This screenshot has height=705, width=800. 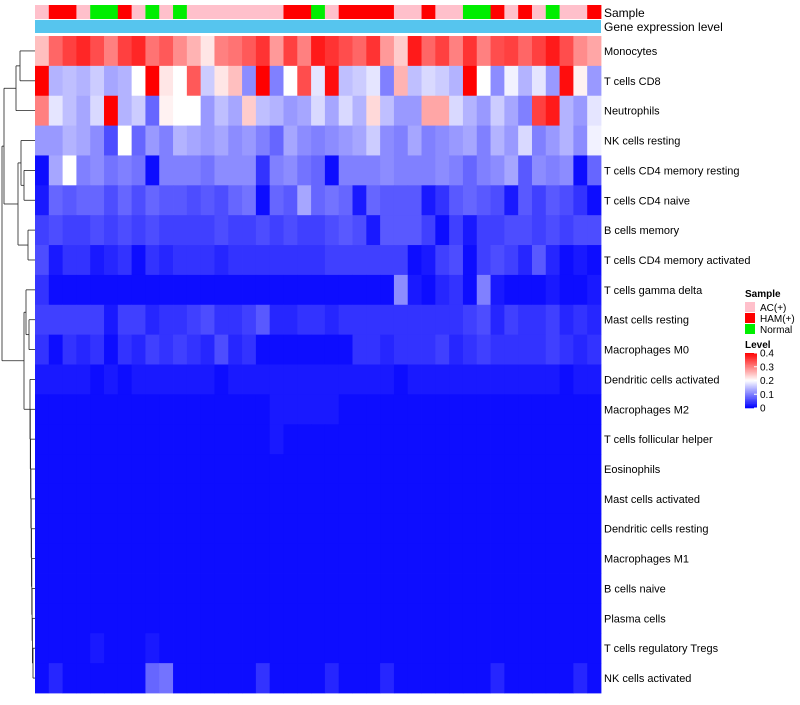 What do you see at coordinates (632, 82) in the screenshot?
I see `row-label: T cells CD8` at bounding box center [632, 82].